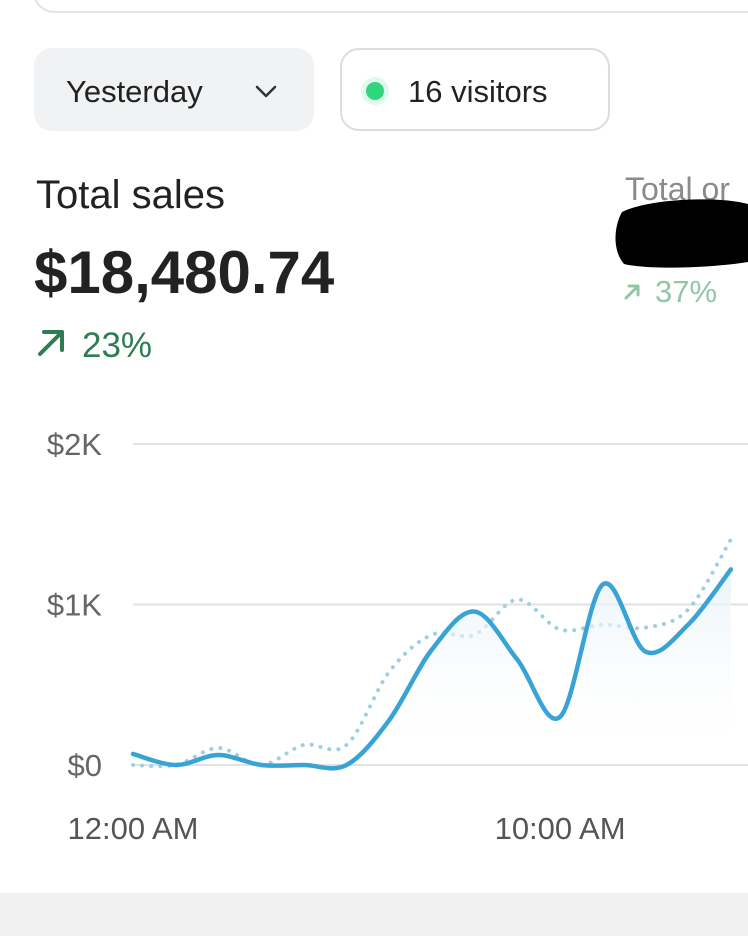 This screenshot has width=748, height=936. What do you see at coordinates (117, 345) in the screenshot?
I see `metric-change: 23%` at bounding box center [117, 345].